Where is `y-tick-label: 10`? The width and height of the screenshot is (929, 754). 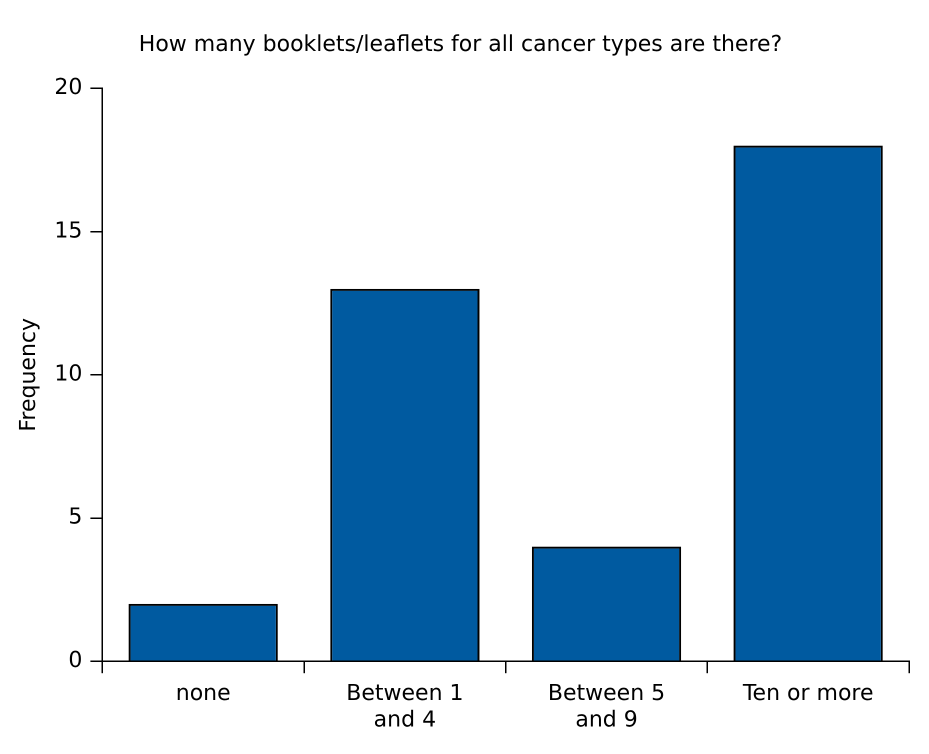 y-tick-label: 10 is located at coordinates (68, 374).